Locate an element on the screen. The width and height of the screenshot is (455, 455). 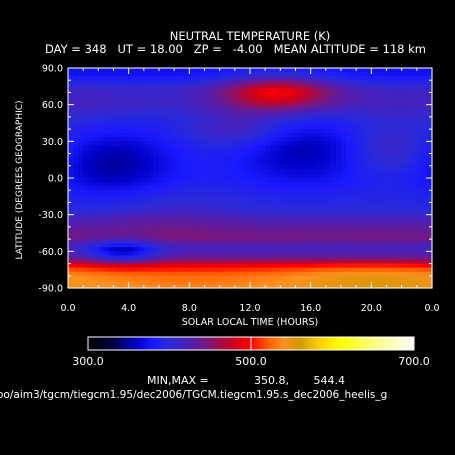
colorbar-swatch is located at coordinates (138, 343).